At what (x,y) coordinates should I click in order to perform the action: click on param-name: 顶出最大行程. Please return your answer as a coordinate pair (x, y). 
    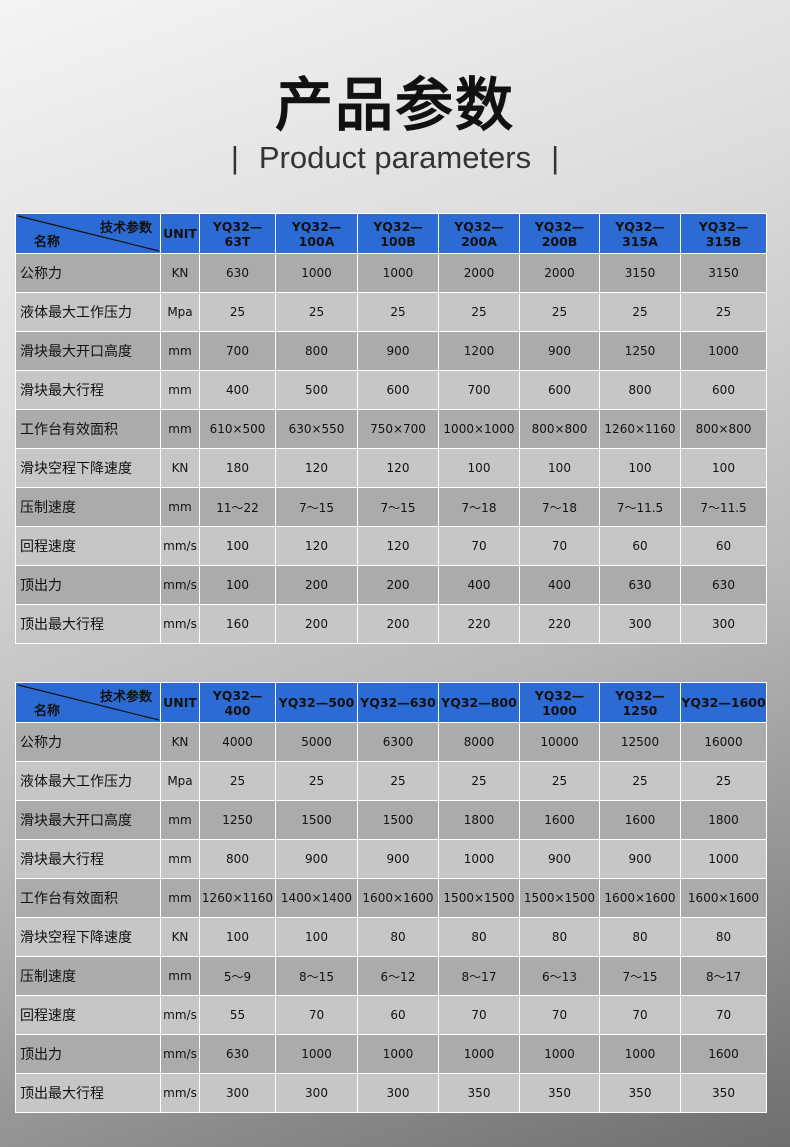
    Looking at the image, I should click on (88, 624).